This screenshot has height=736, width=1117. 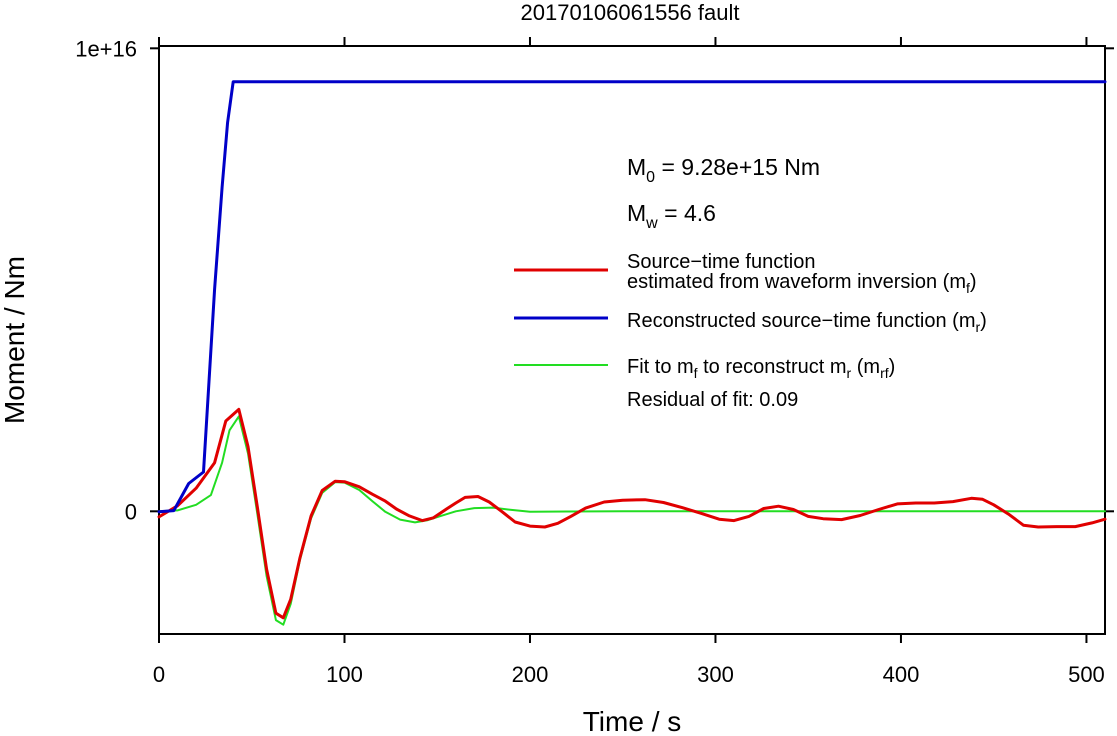 What do you see at coordinates (671, 216) in the screenshot?
I see `mw-annotation: Mw = 4.6` at bounding box center [671, 216].